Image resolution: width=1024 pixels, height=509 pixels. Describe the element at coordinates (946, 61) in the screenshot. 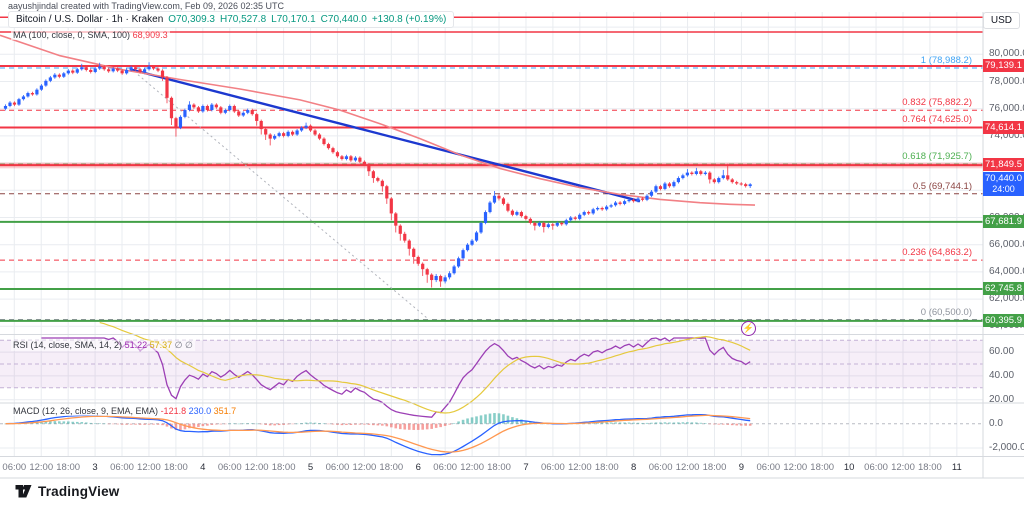

I see `fib-level-label: 1 (78,988.2)` at that location.